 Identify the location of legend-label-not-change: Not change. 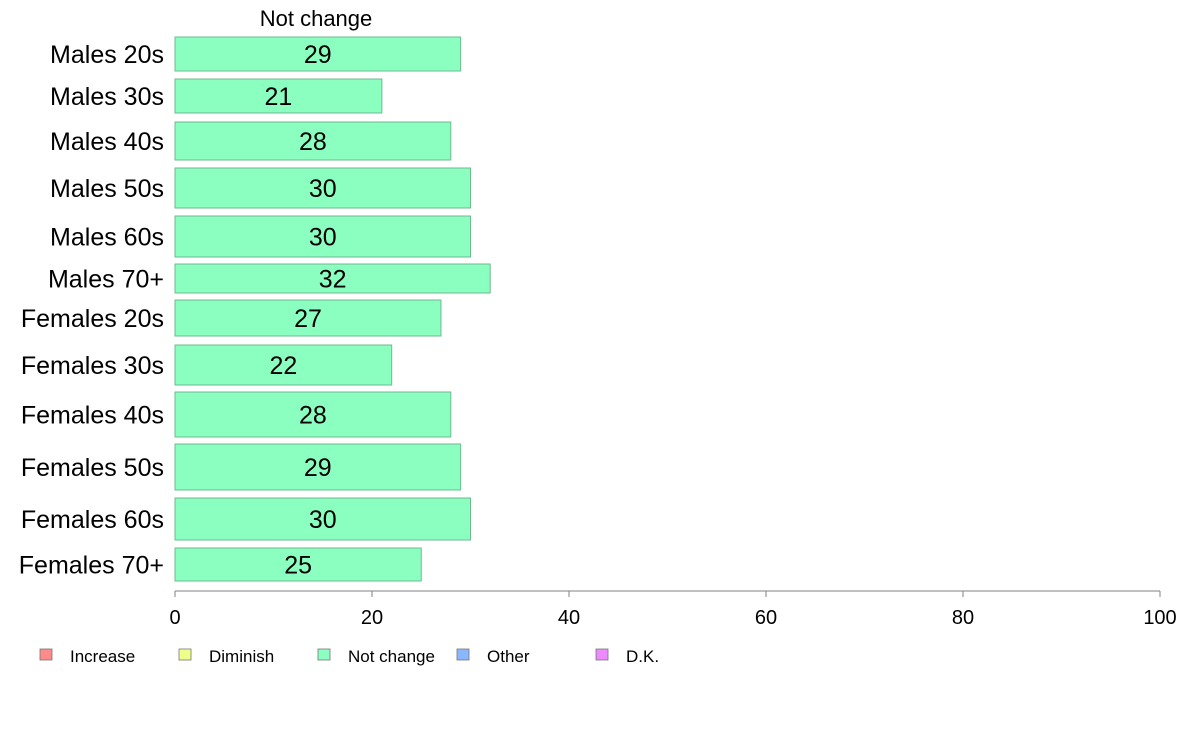
(391, 656).